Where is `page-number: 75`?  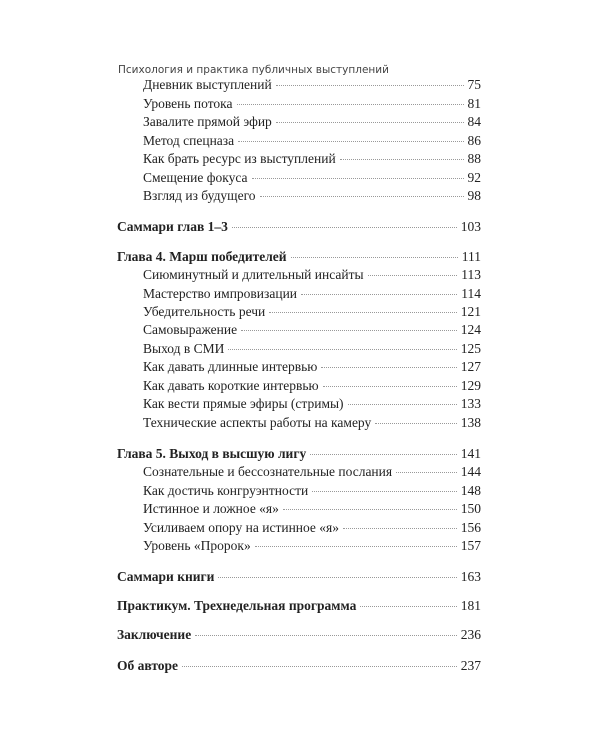
page-number: 75 is located at coordinates (474, 84).